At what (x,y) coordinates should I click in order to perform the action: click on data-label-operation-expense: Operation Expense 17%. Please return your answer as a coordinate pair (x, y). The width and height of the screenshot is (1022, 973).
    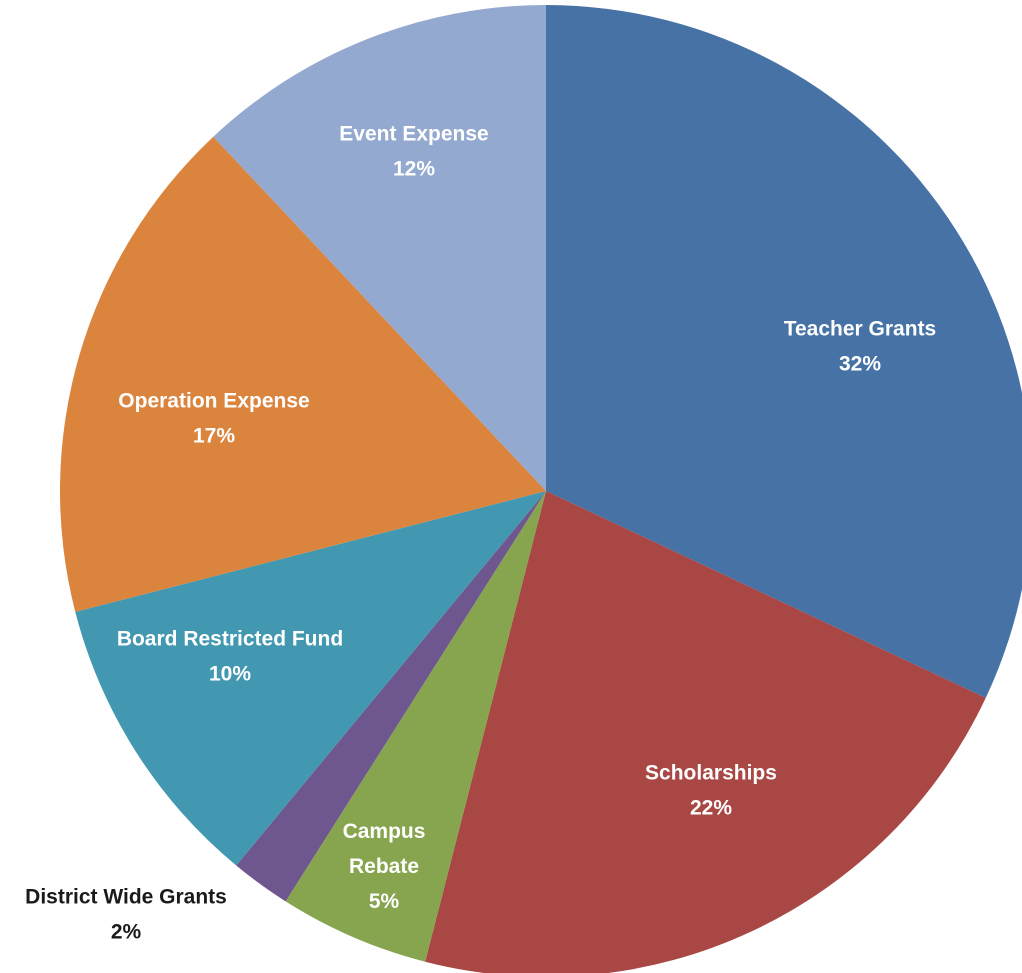
    Looking at the image, I should click on (213, 419).